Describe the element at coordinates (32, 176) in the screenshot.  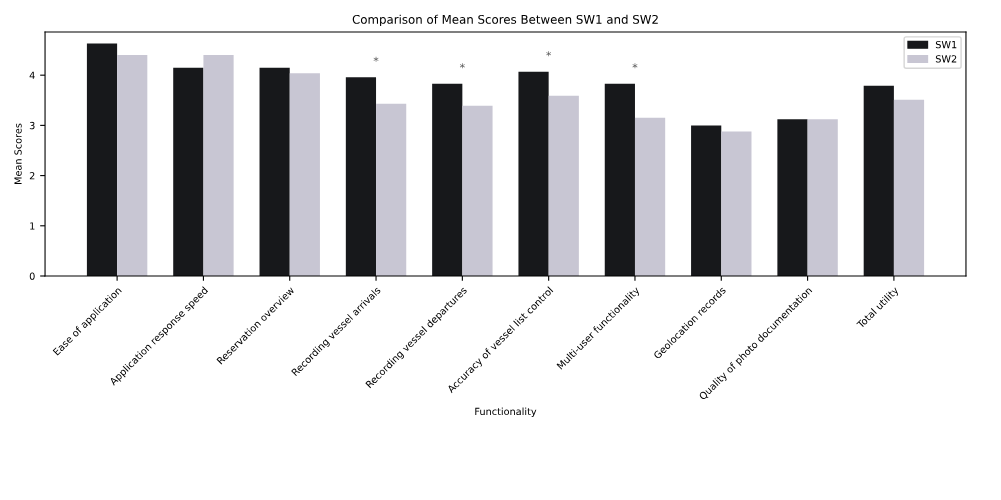
I see `y-tick-label: 2` at that location.